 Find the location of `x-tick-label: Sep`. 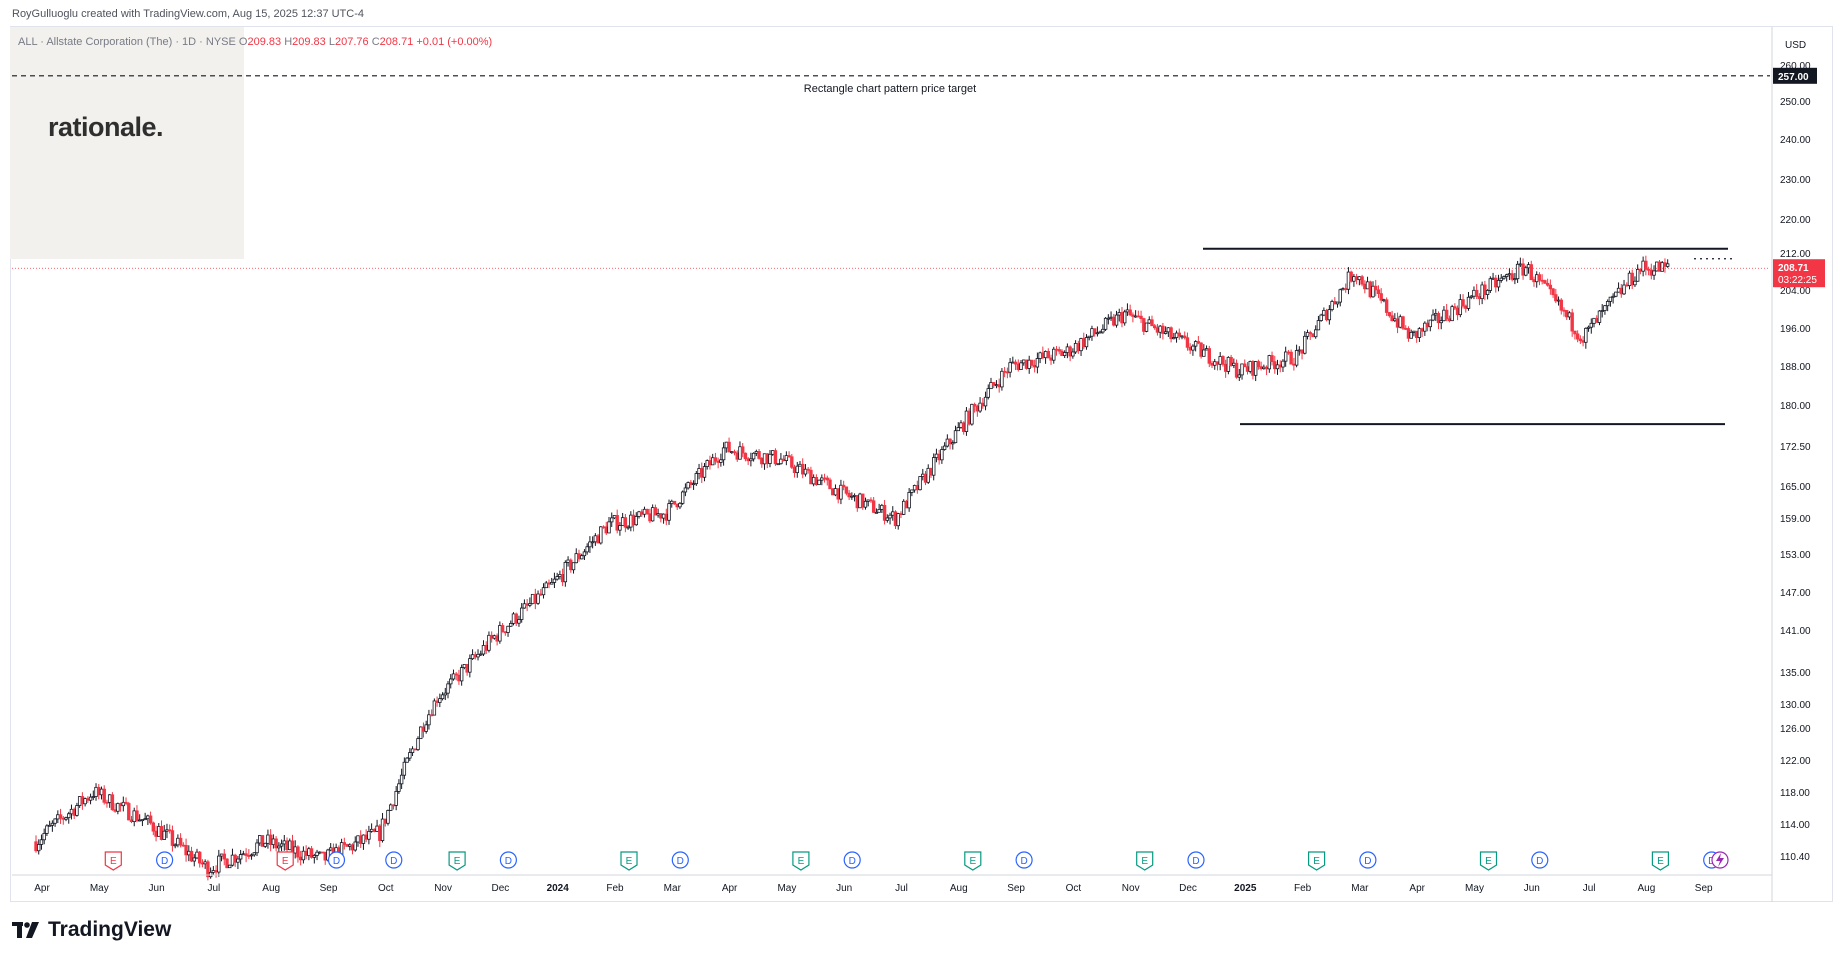

x-tick-label: Sep is located at coordinates (329, 888).